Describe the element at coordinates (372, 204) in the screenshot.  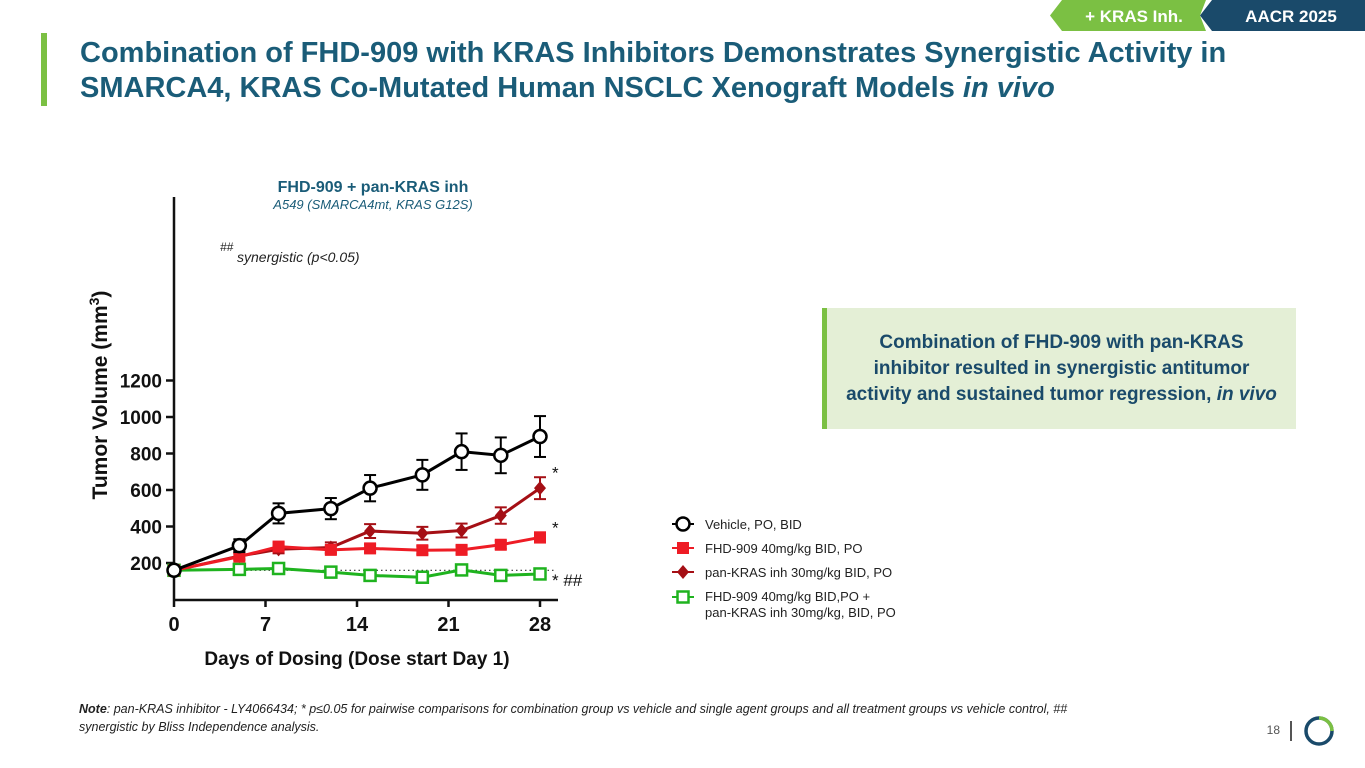
I see `chart-subtitle: A549 (SMARCA4mt, KRAS G12S)` at that location.